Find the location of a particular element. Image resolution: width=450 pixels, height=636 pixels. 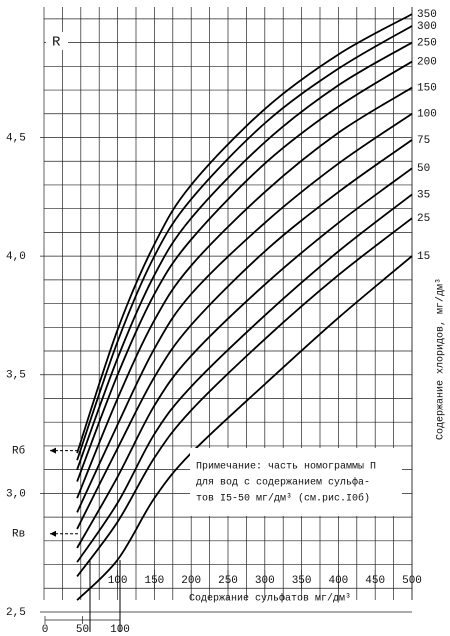

x-tick-label: 400 is located at coordinates (338, 581).